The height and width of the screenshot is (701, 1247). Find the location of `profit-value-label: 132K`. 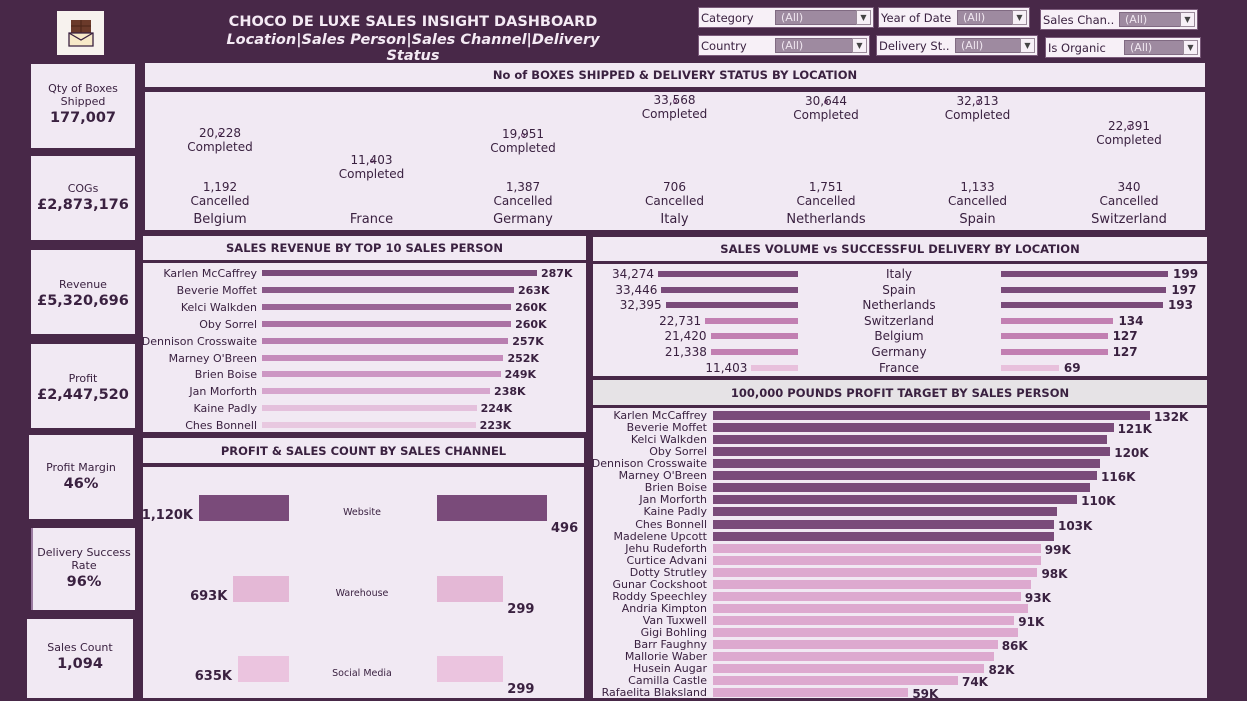

profit-value-label: 132K is located at coordinates (1171, 417).